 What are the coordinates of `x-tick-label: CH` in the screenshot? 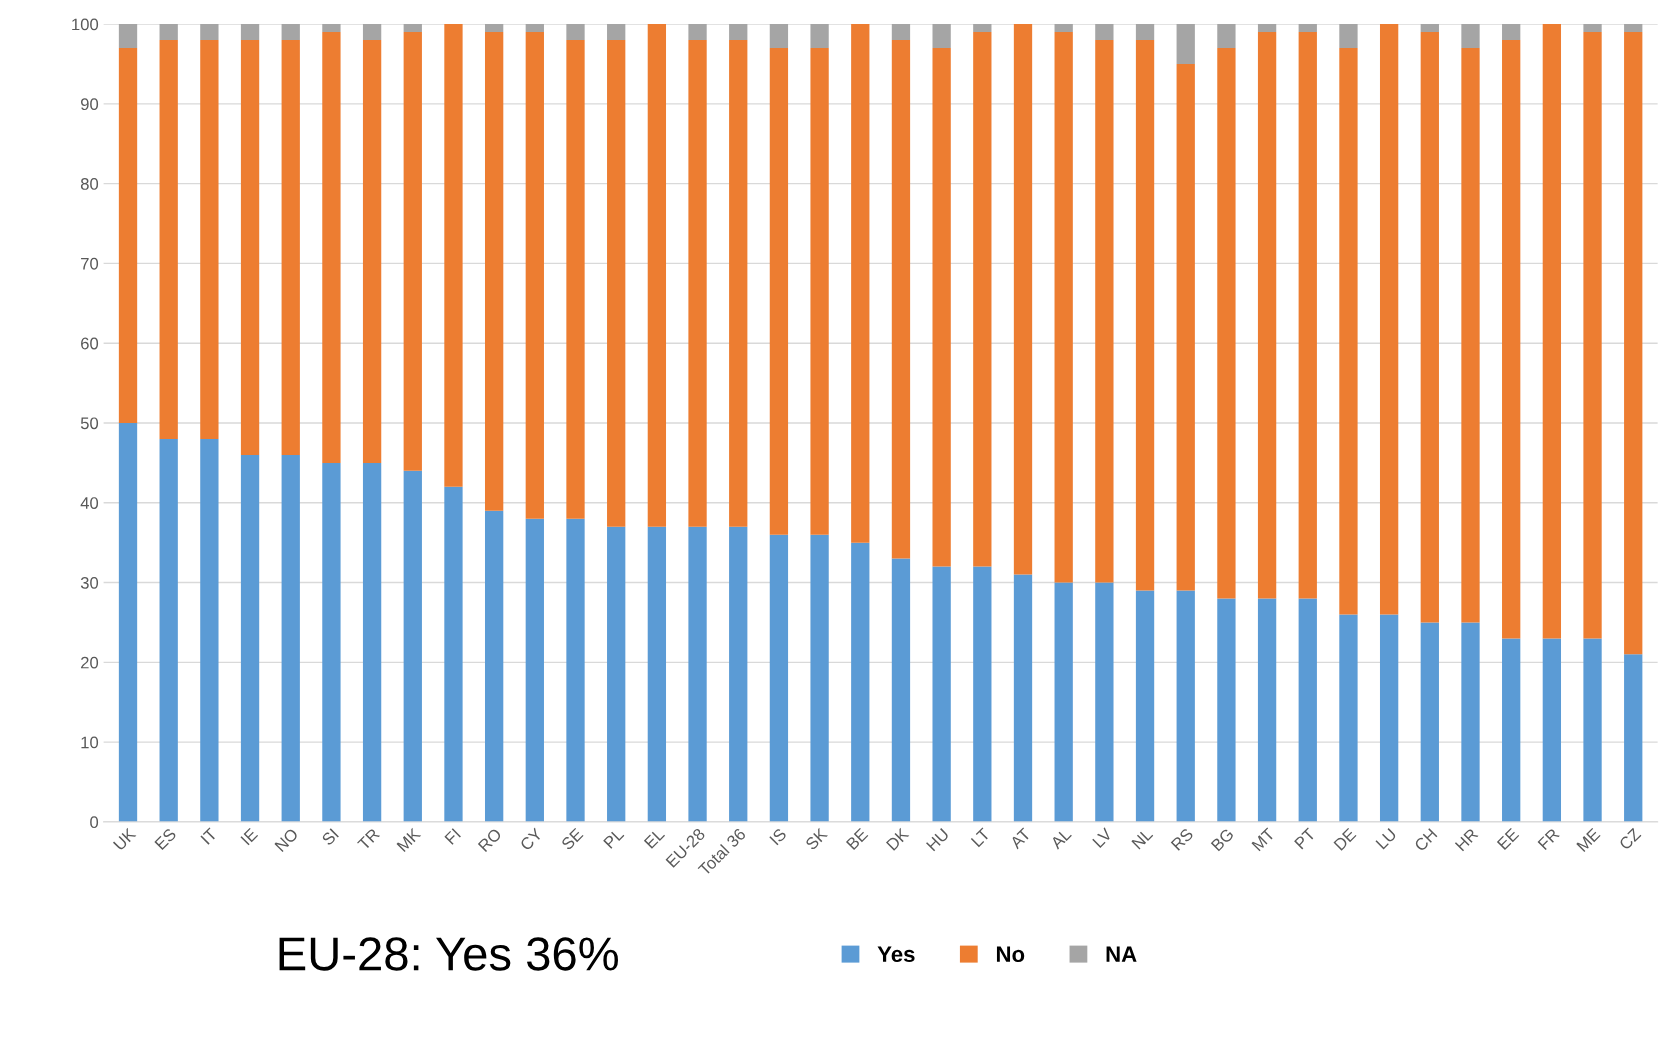 It's located at (1425, 840).